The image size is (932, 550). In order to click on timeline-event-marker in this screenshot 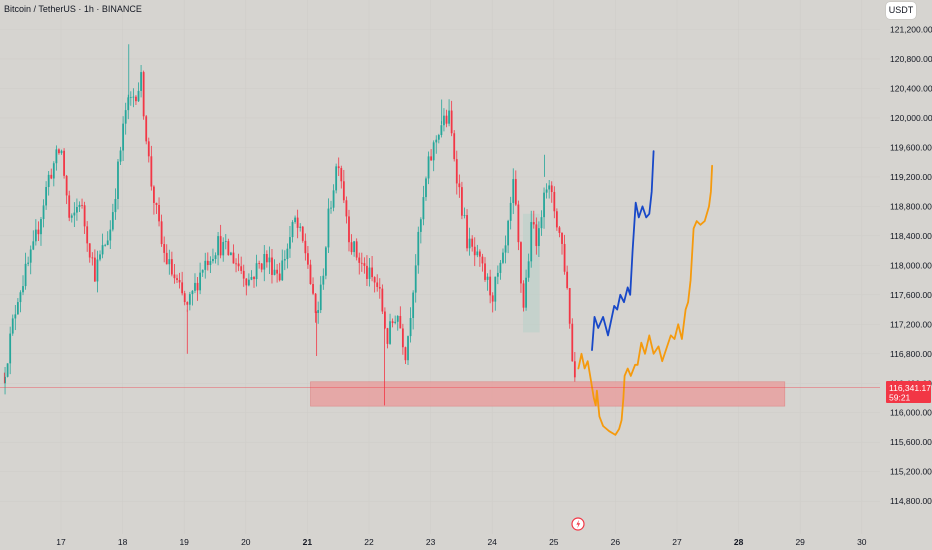, I will do `click(578, 524)`.